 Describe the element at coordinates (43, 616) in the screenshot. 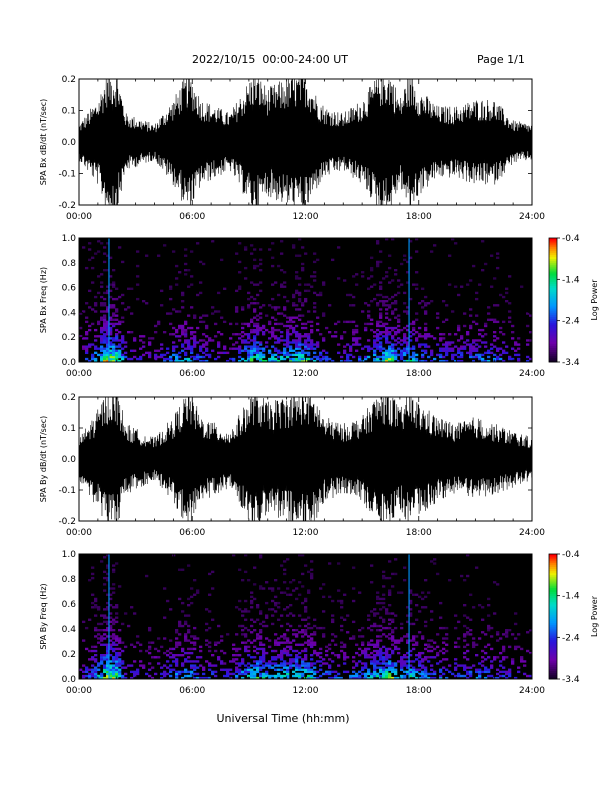

I see `y-axis-label: SPA By Freq (Hz)` at that location.